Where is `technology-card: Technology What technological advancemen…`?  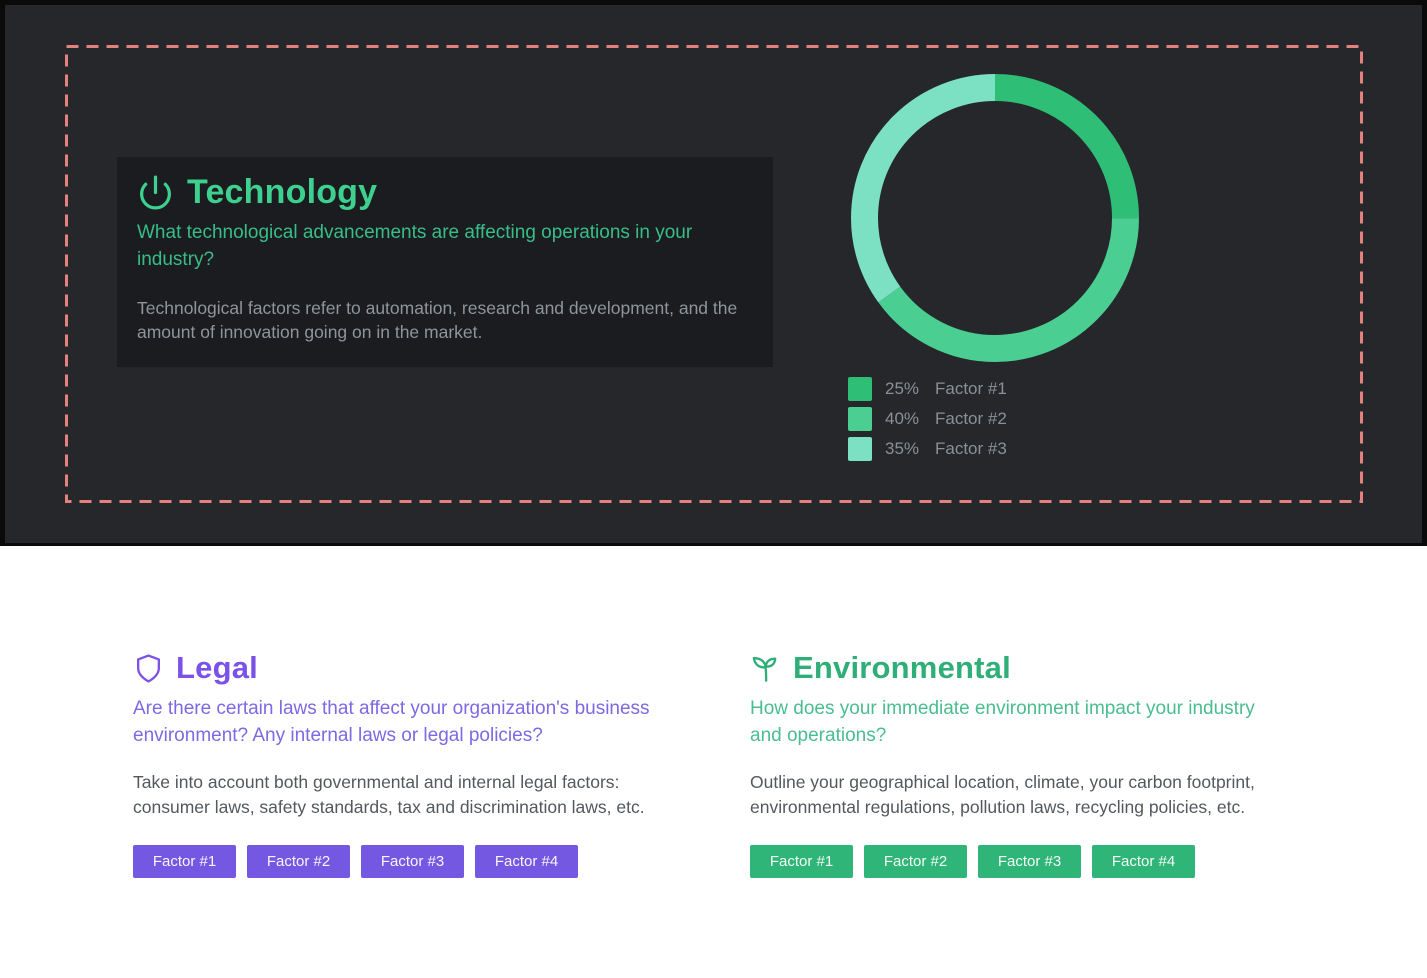 technology-card: Technology What technological advancemen… is located at coordinates (445, 262).